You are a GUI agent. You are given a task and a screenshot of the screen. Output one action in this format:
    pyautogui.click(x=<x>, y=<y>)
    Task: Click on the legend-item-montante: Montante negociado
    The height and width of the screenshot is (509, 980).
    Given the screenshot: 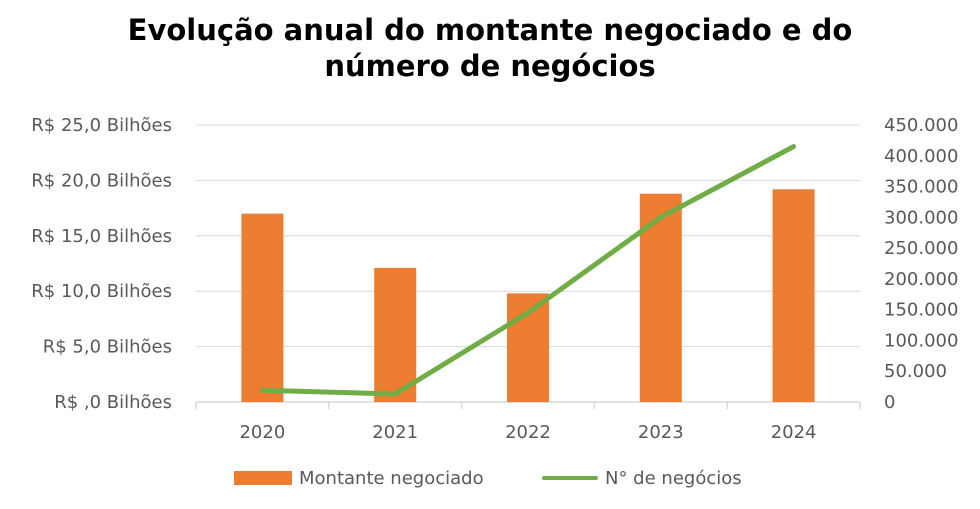 What is the action you would take?
    pyautogui.click(x=359, y=478)
    